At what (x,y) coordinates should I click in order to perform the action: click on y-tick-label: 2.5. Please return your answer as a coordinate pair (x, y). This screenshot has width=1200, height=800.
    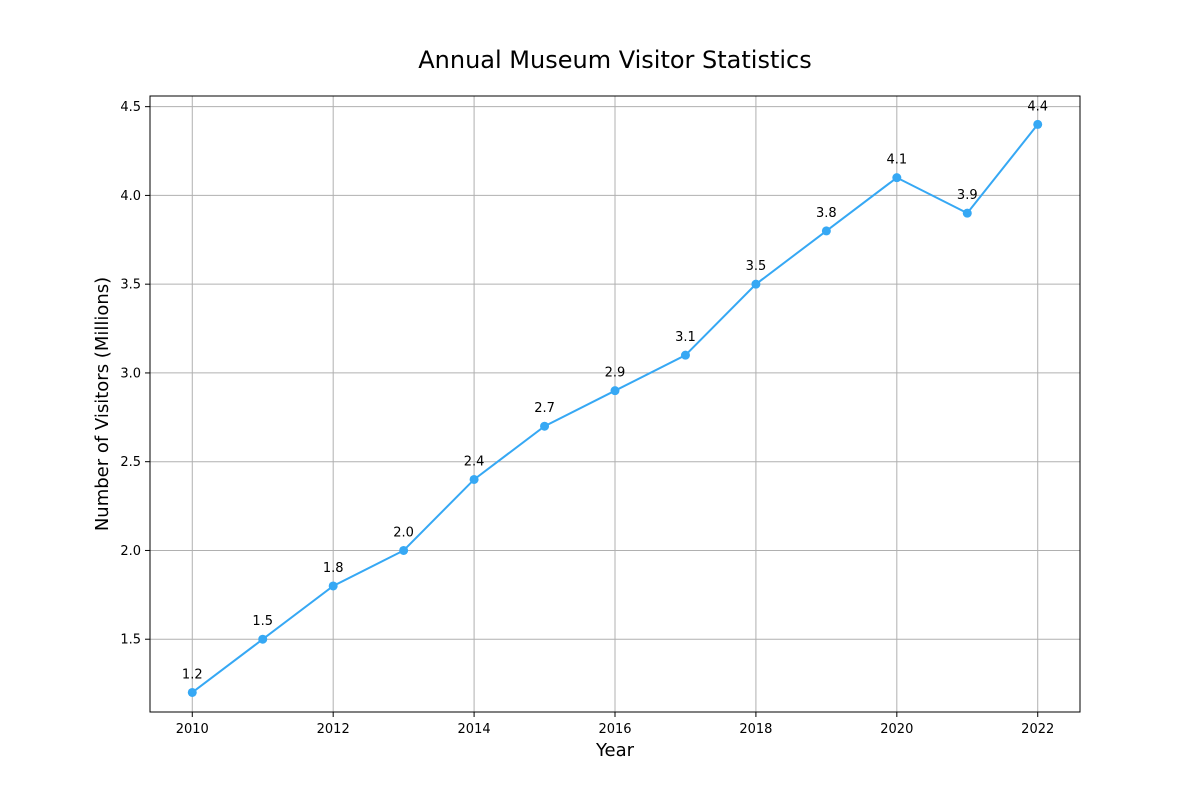
    Looking at the image, I should click on (130, 462).